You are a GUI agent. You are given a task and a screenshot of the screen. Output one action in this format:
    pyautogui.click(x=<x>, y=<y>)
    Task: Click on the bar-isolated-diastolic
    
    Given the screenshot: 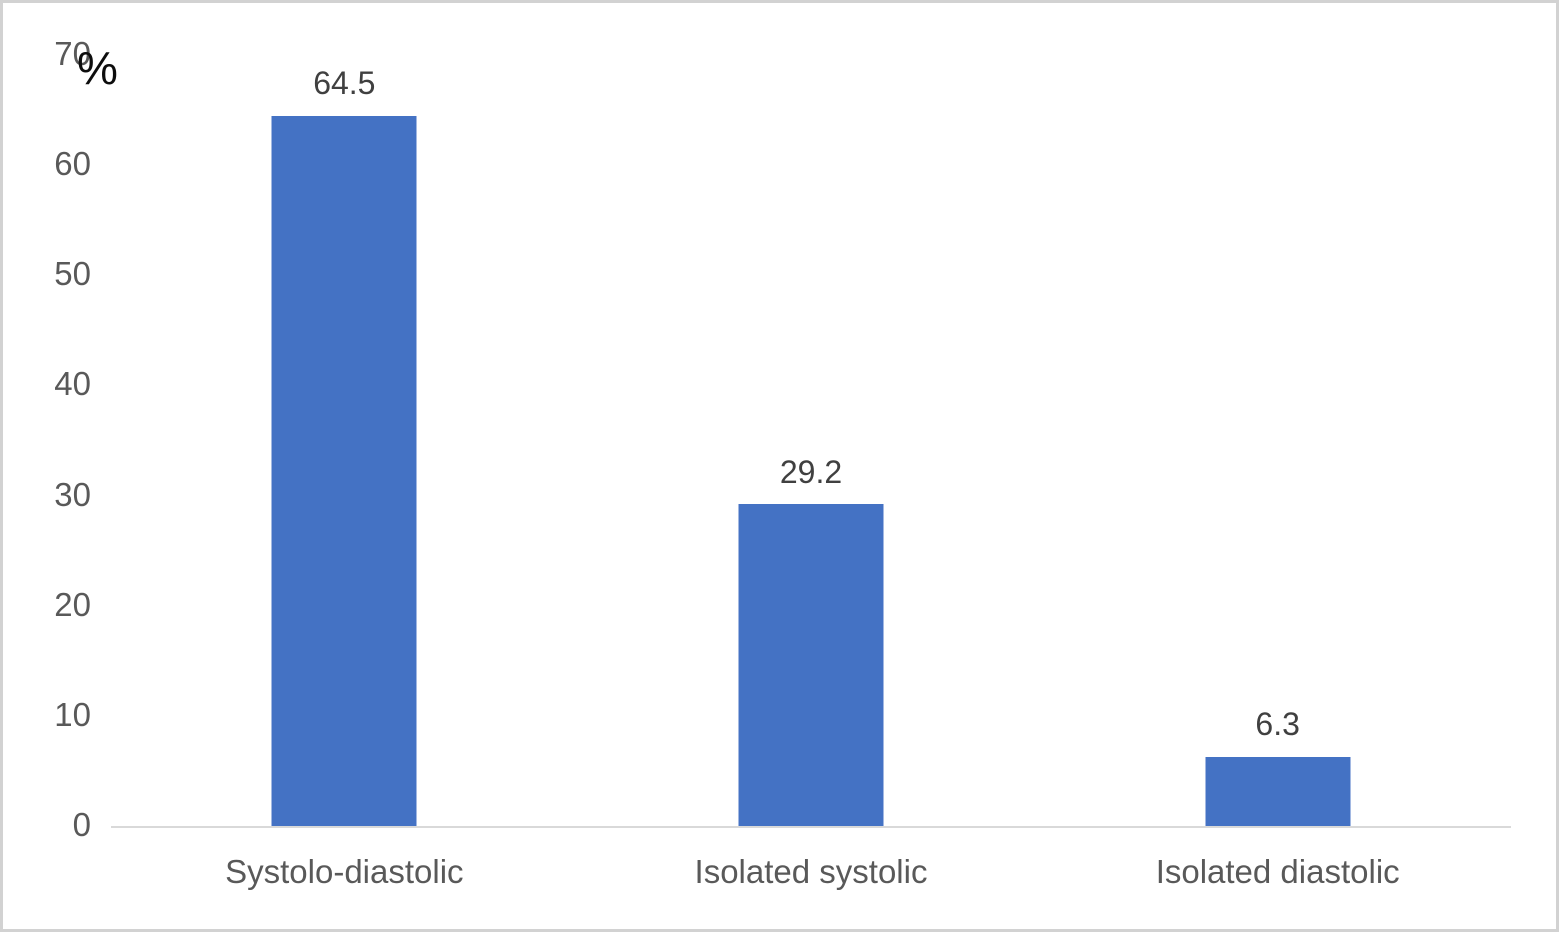 What is the action you would take?
    pyautogui.click(x=1278, y=791)
    